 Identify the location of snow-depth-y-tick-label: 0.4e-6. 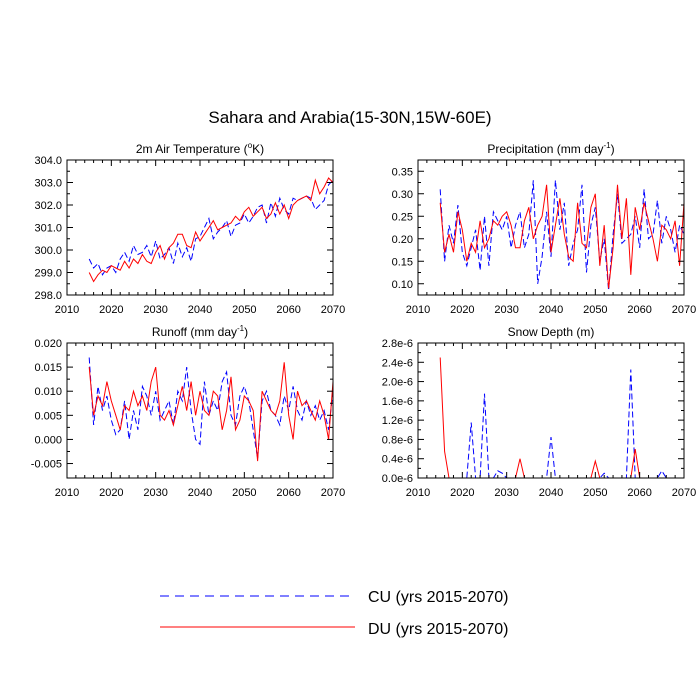
(397, 460).